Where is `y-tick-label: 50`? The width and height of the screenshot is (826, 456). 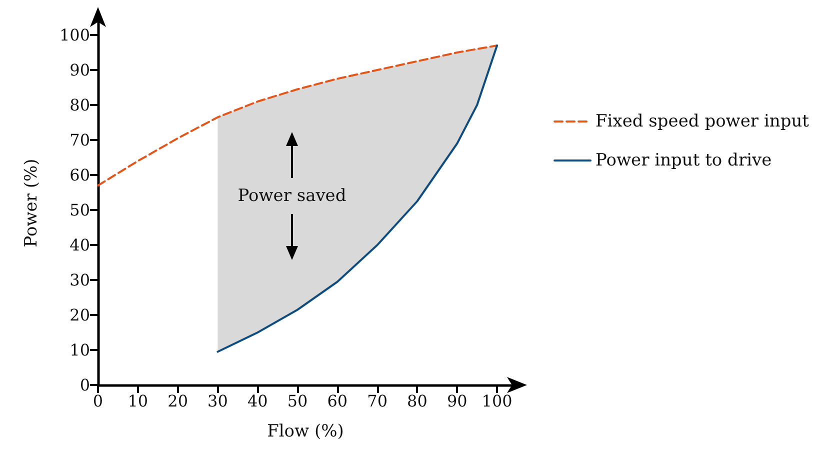
y-tick-label: 50 is located at coordinates (80, 210).